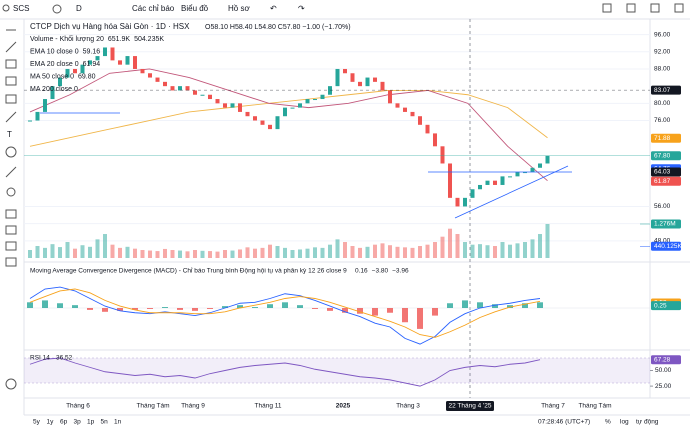 The width and height of the screenshot is (690, 431). I want to click on brush-tool, so click(11, 117).